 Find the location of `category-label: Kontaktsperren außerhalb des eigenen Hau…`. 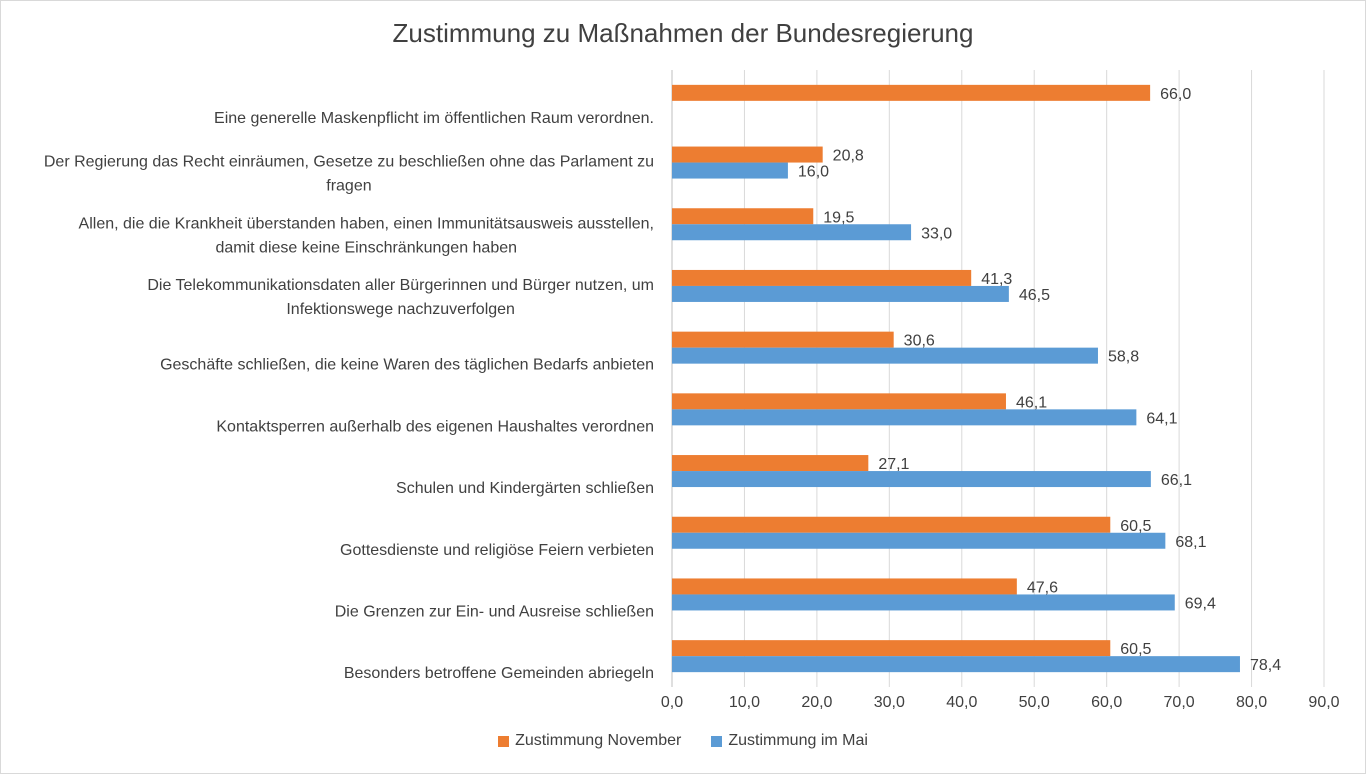

category-label: Kontaktsperren außerhalb des eigenen Hau… is located at coordinates (435, 426).